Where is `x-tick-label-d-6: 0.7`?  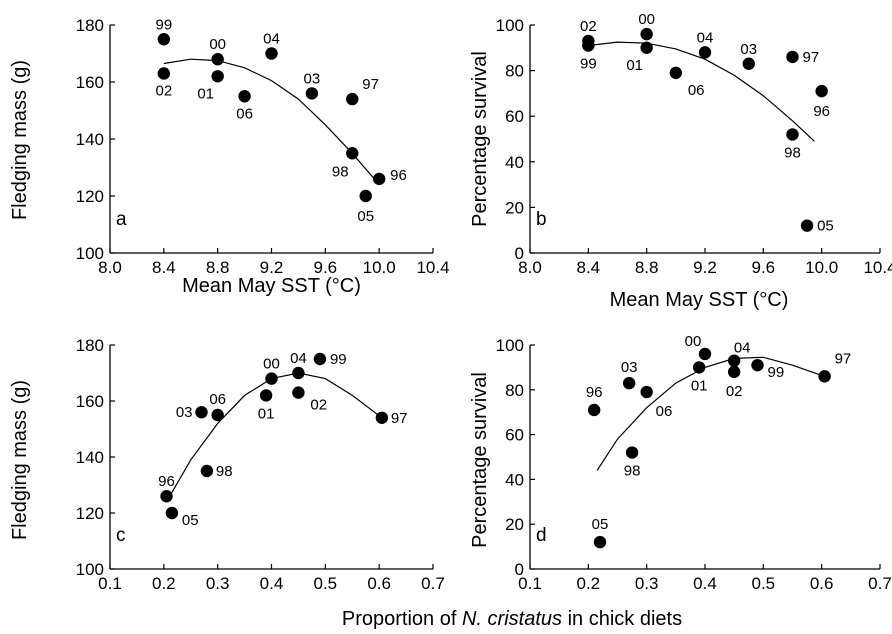 x-tick-label-d-6: 0.7 is located at coordinates (880, 583).